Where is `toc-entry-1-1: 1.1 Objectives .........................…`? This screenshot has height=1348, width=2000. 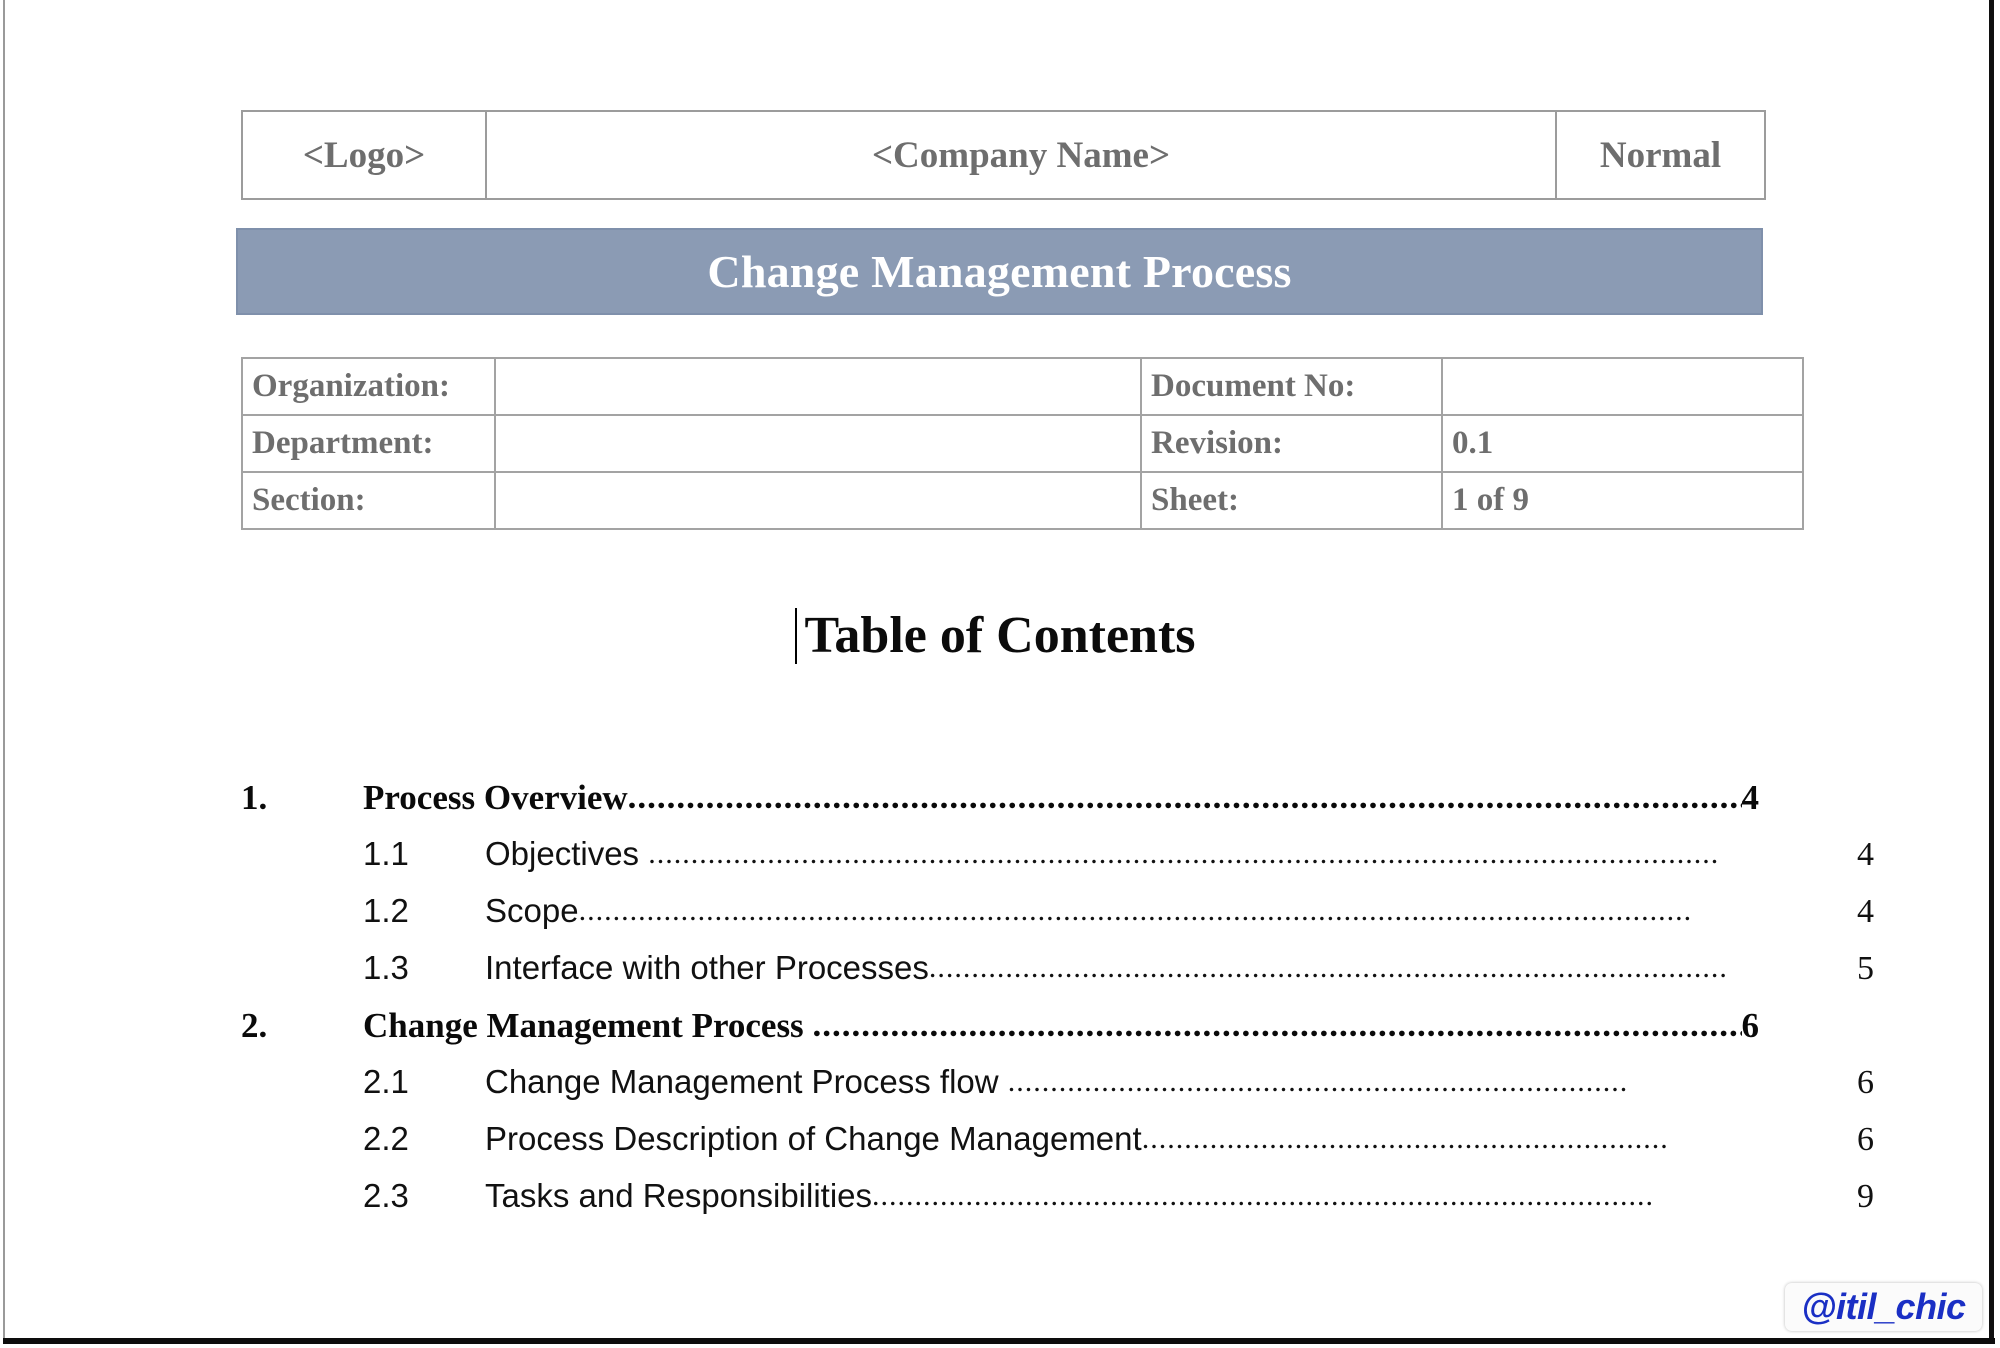 toc-entry-1-1: 1.1 Objectives .........................… is located at coordinates (1061, 863).